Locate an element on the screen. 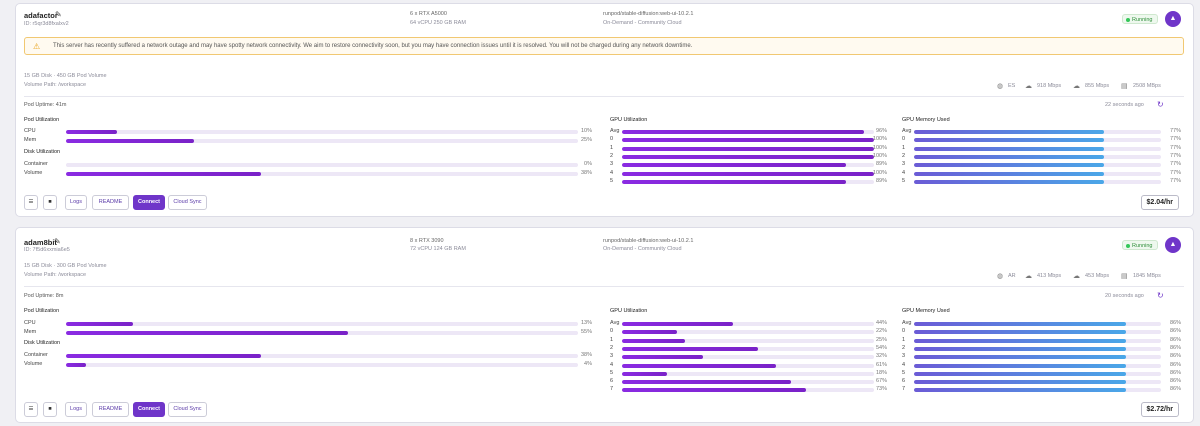  menu-icon: ☰ is located at coordinates (31, 409).